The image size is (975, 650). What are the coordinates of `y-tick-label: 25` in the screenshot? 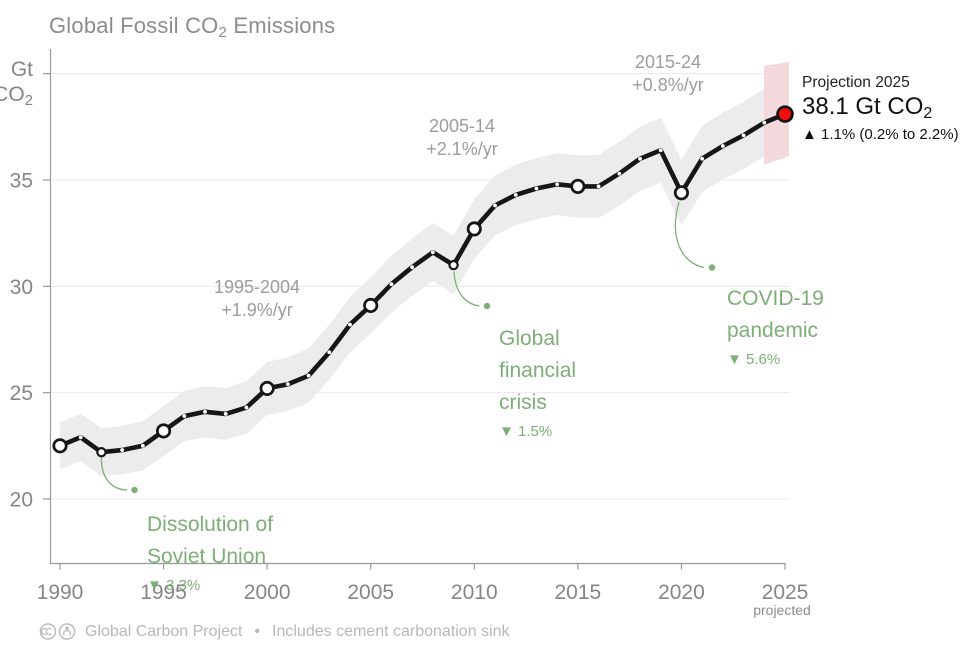 It's located at (21, 393).